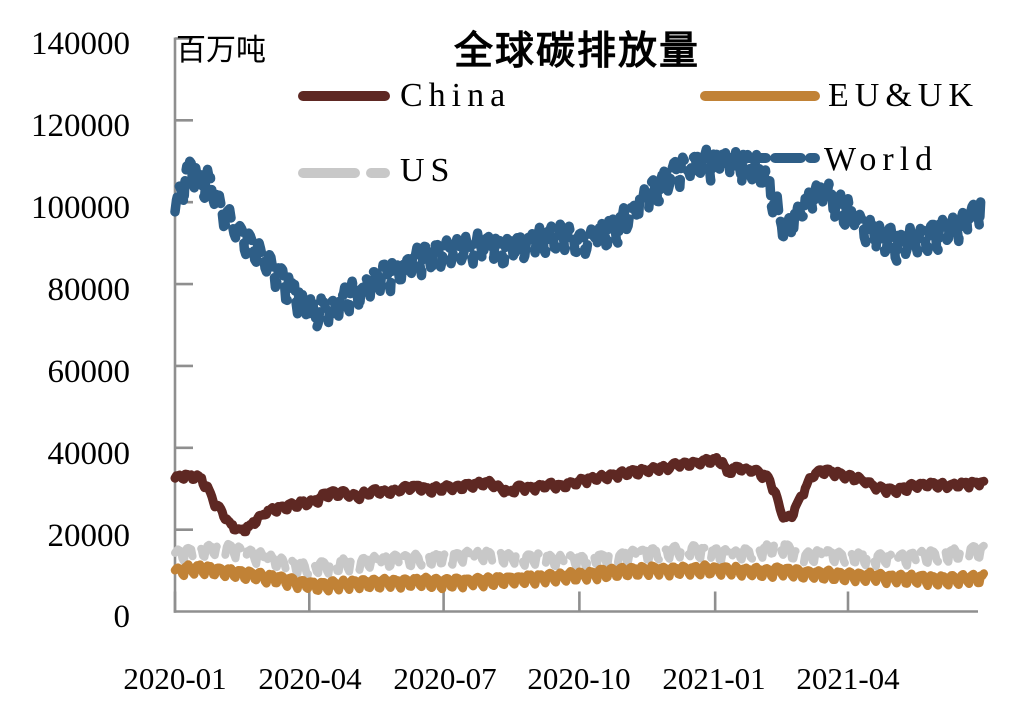 The width and height of the screenshot is (1017, 722). What do you see at coordinates (80, 44) in the screenshot?
I see `y-tick-label-140000: 140000` at bounding box center [80, 44].